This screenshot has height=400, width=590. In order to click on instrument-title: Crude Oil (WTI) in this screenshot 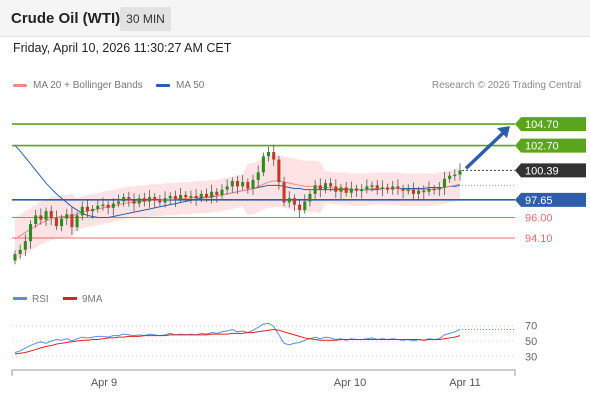, I will do `click(66, 18)`.